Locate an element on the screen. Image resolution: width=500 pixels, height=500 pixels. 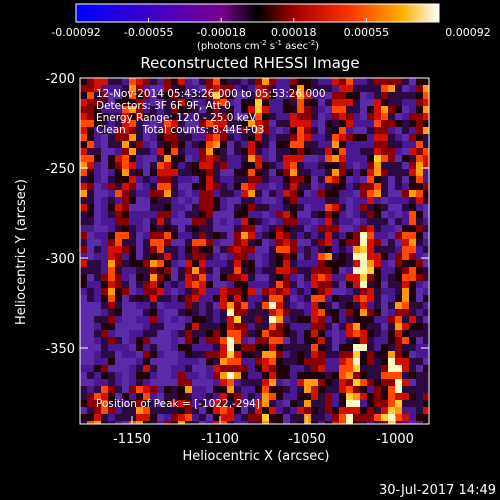
y-tick-label: -250 is located at coordinates (60, 169).